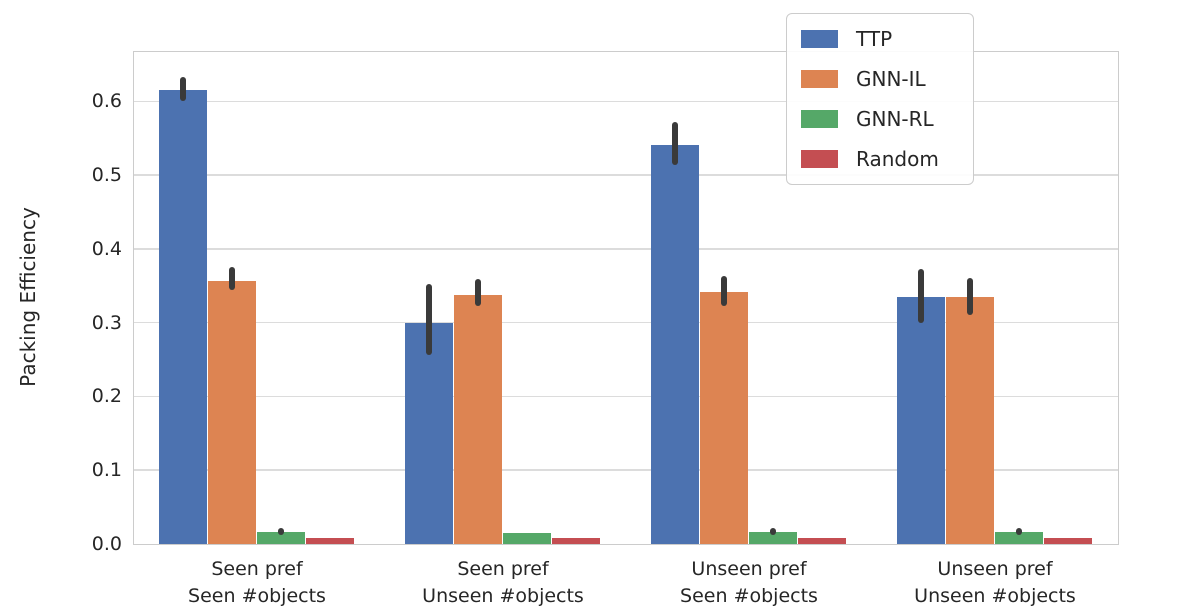 The height and width of the screenshot is (611, 1195). What do you see at coordinates (723, 290) in the screenshot?
I see `errorbar-gnn-il-group3` at bounding box center [723, 290].